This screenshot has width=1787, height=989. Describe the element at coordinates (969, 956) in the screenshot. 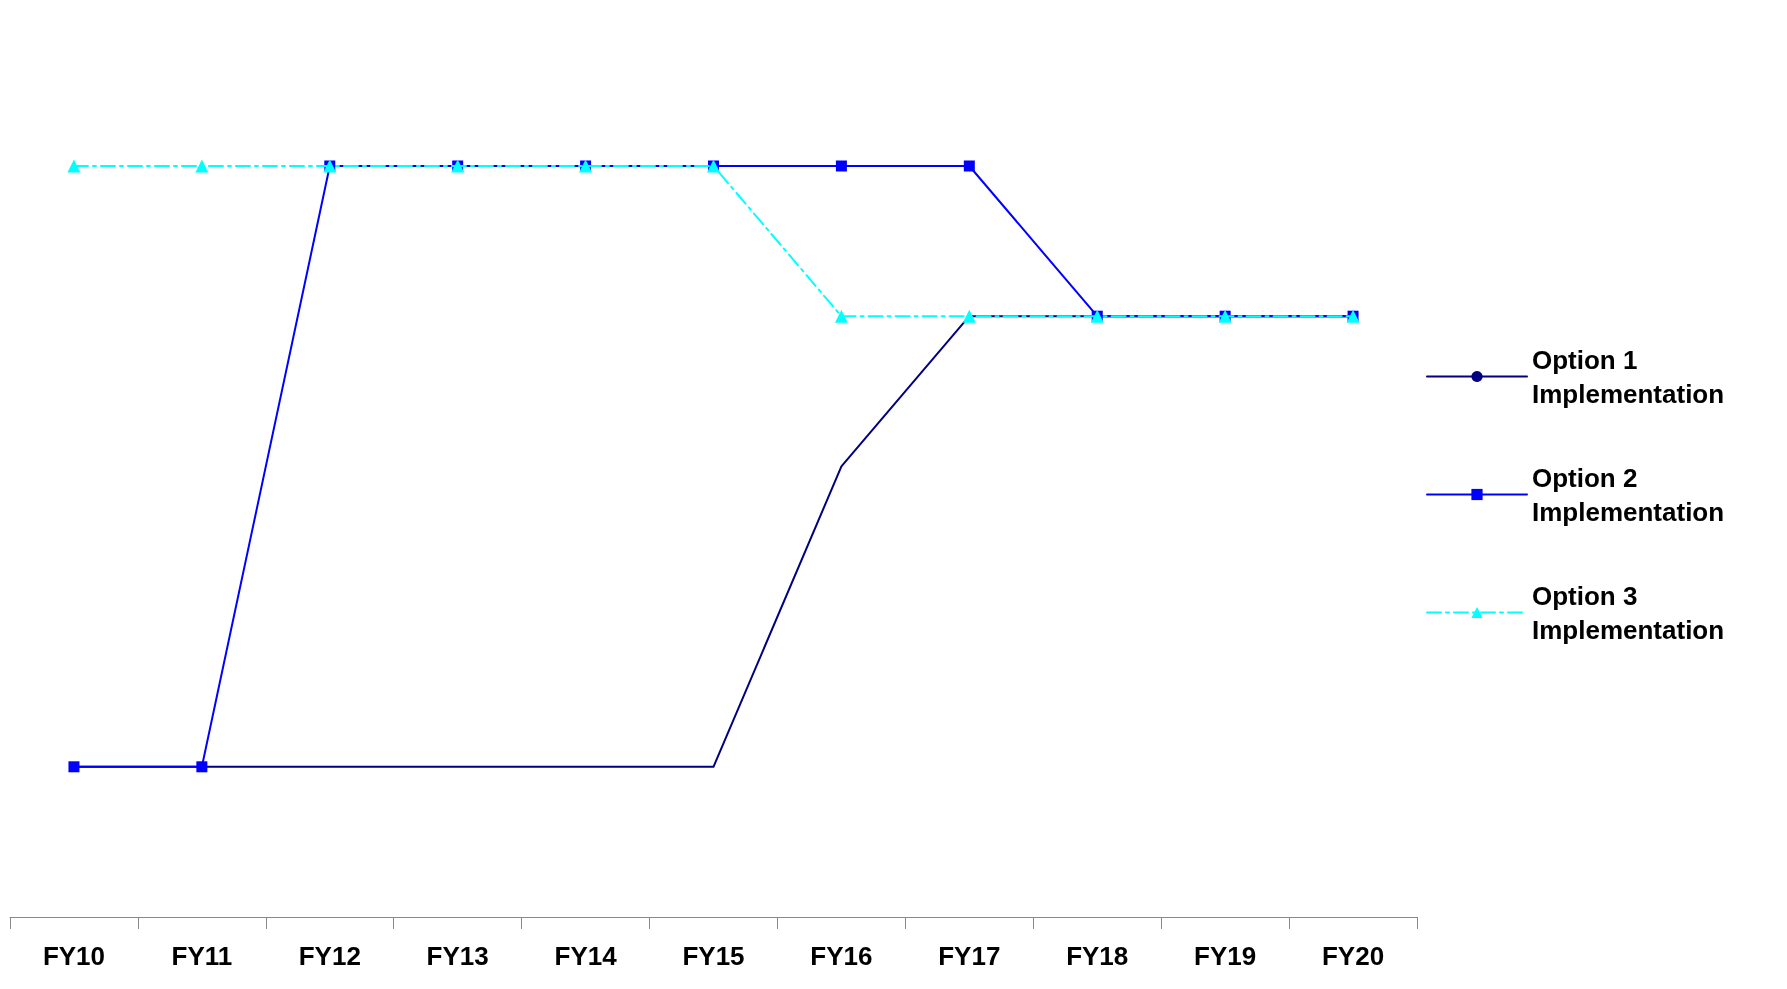

I see `x-tick-label: FY17` at that location.